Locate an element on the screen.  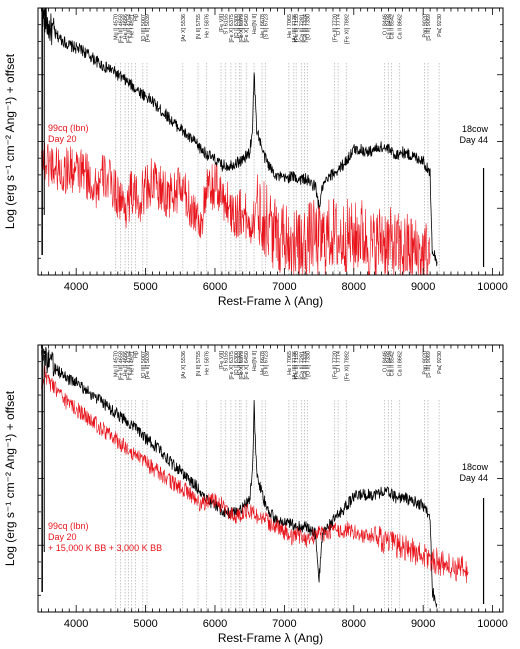
line-id-label: [Fe III] 4754 is located at coordinates (130, 365).